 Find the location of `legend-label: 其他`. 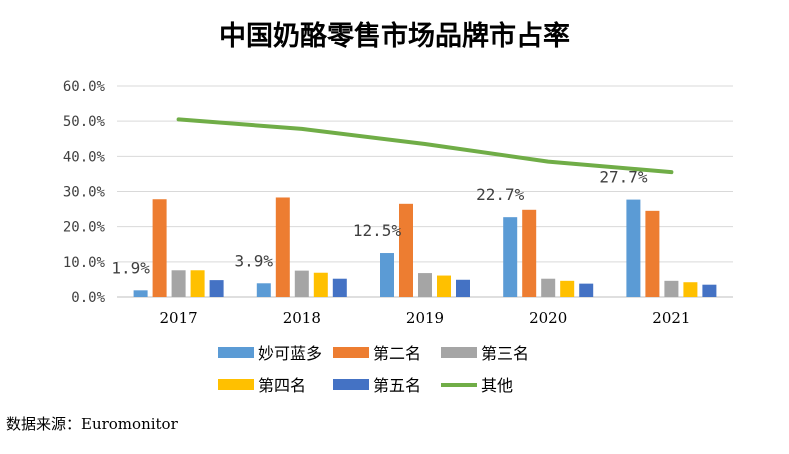

legend-label: 其他 is located at coordinates (497, 385).